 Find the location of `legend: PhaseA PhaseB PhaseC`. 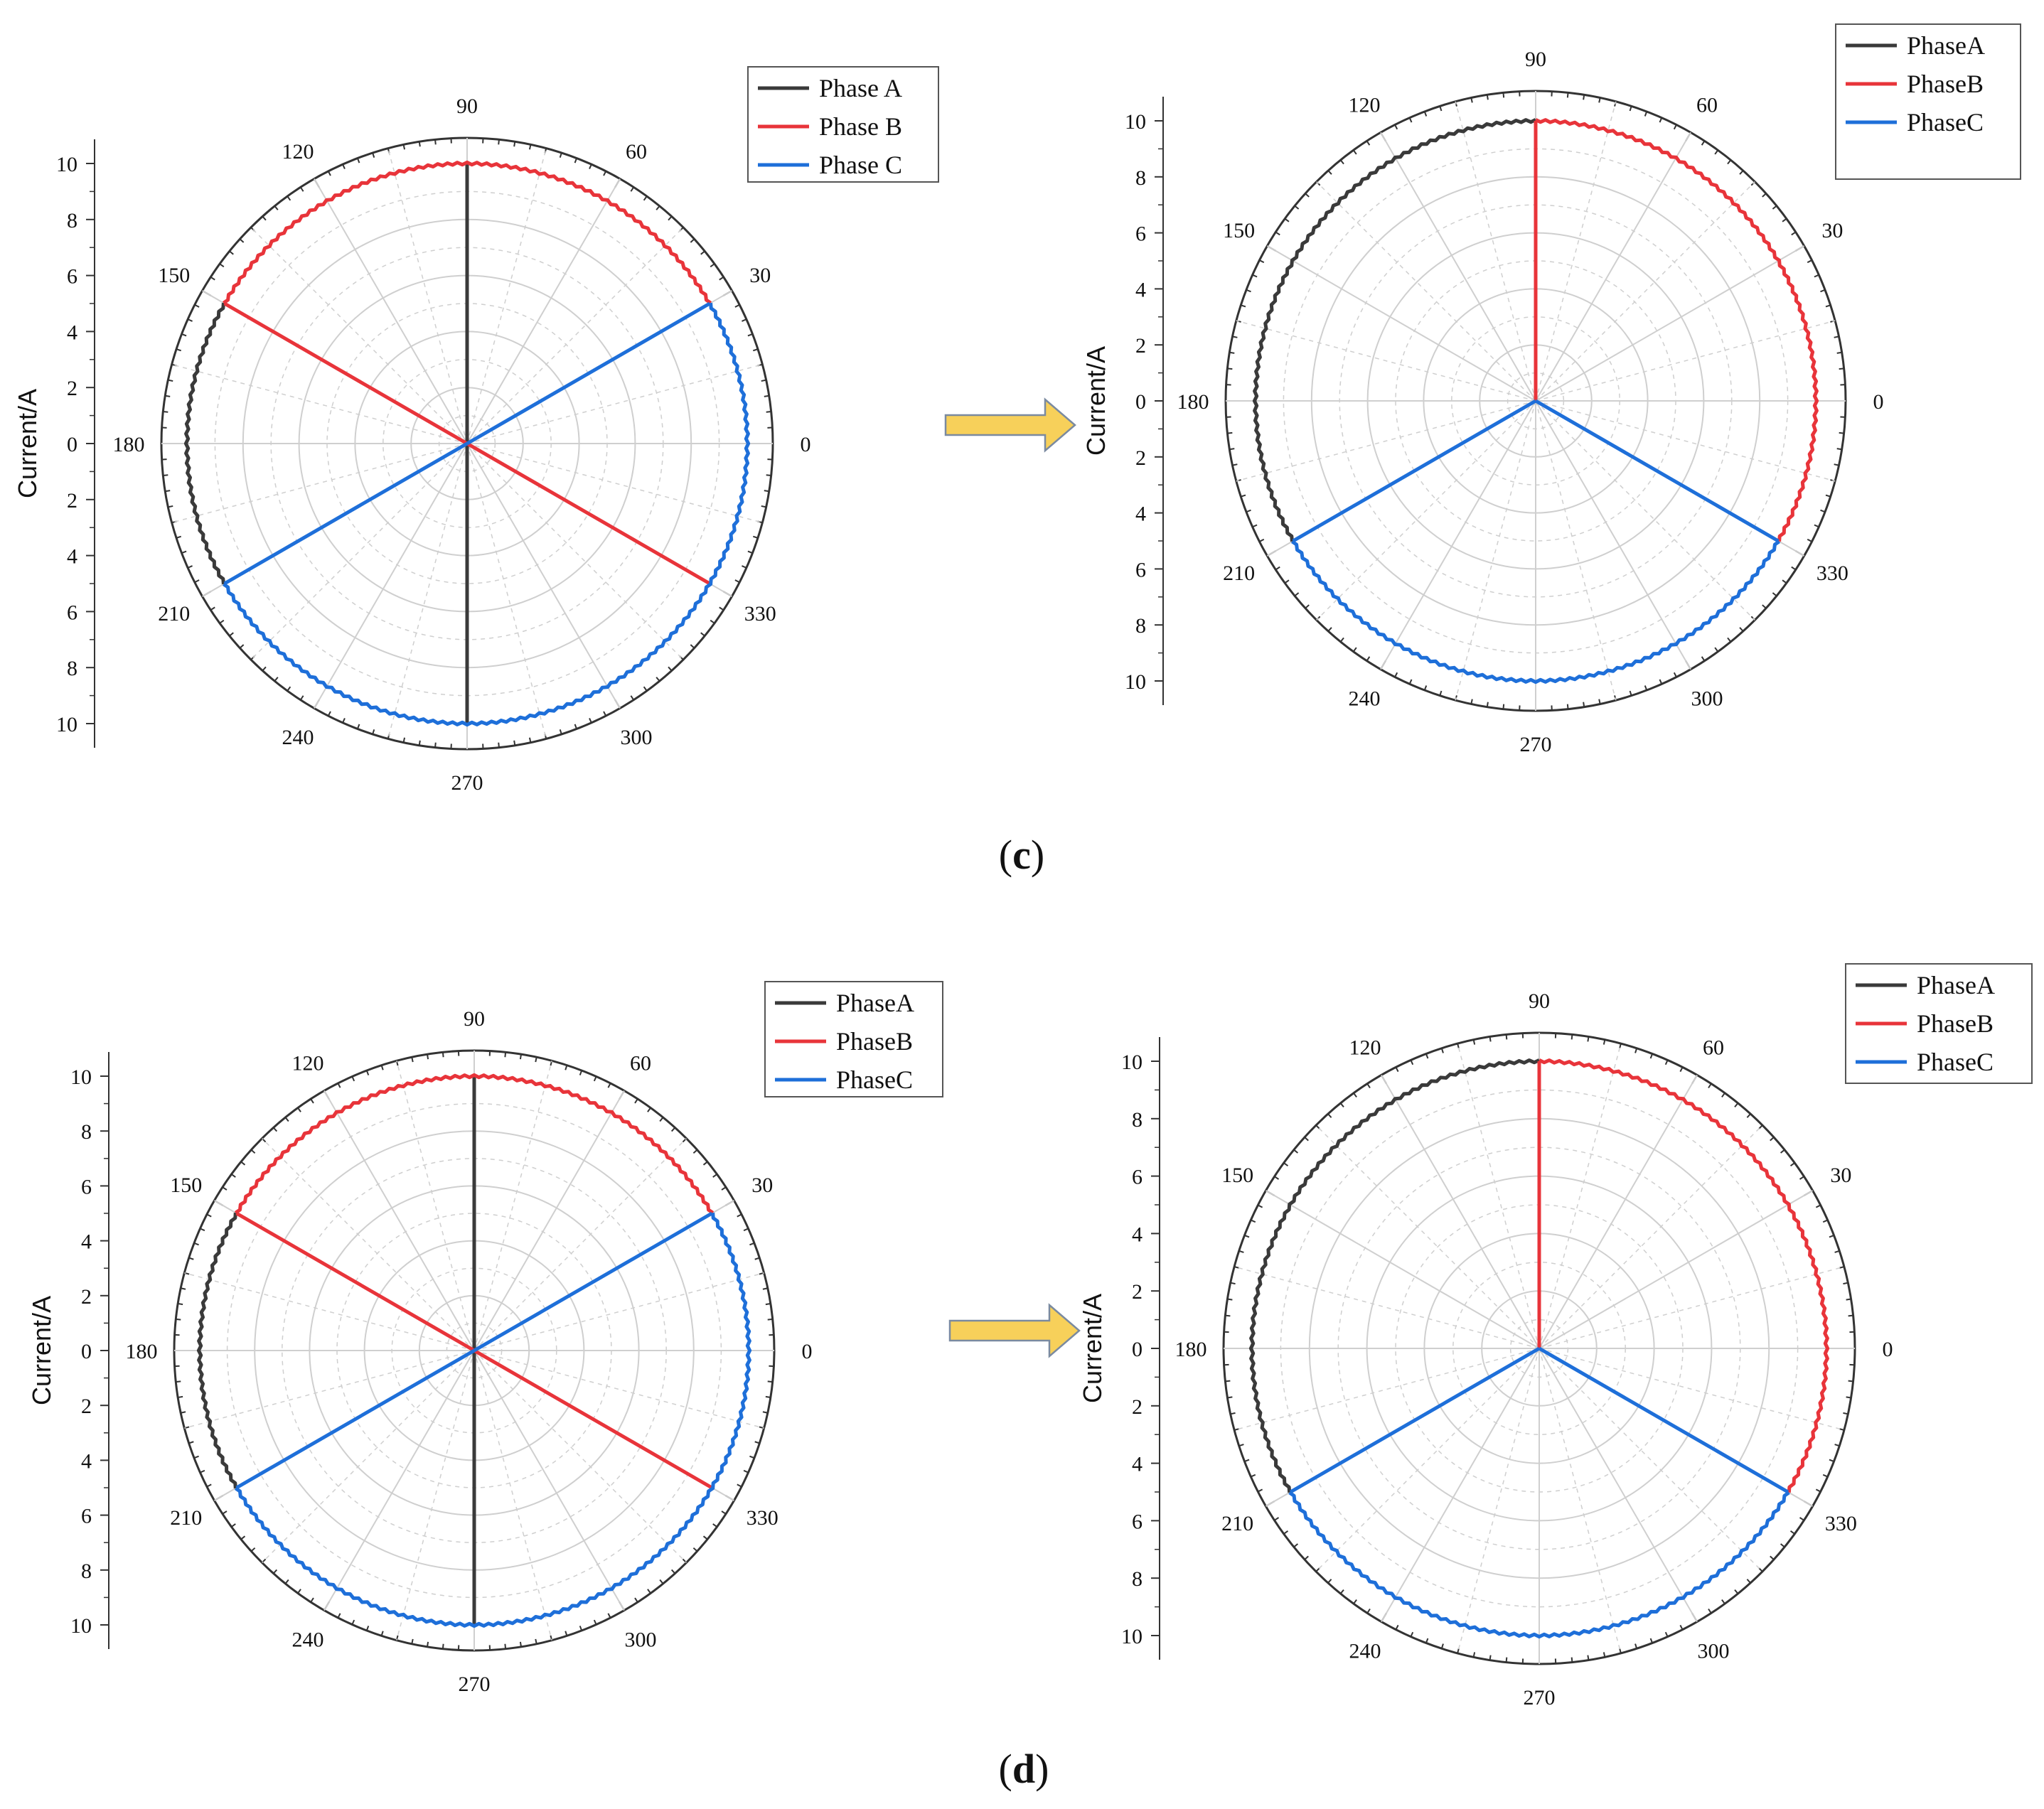

legend: PhaseA PhaseB PhaseC is located at coordinates (1939, 1023).